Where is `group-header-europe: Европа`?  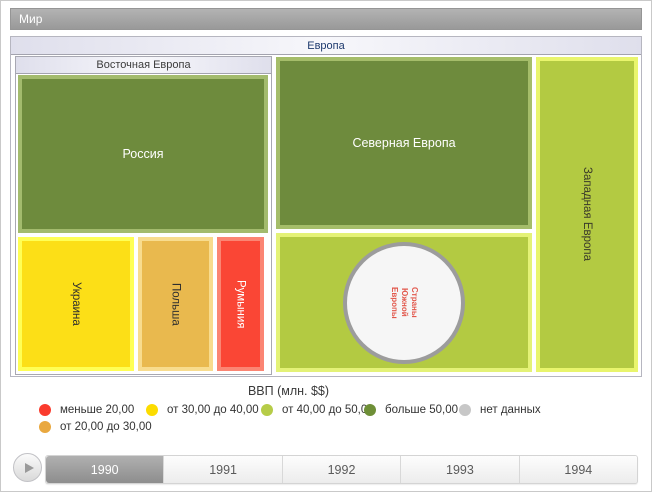
group-header-europe: Европа is located at coordinates (326, 46).